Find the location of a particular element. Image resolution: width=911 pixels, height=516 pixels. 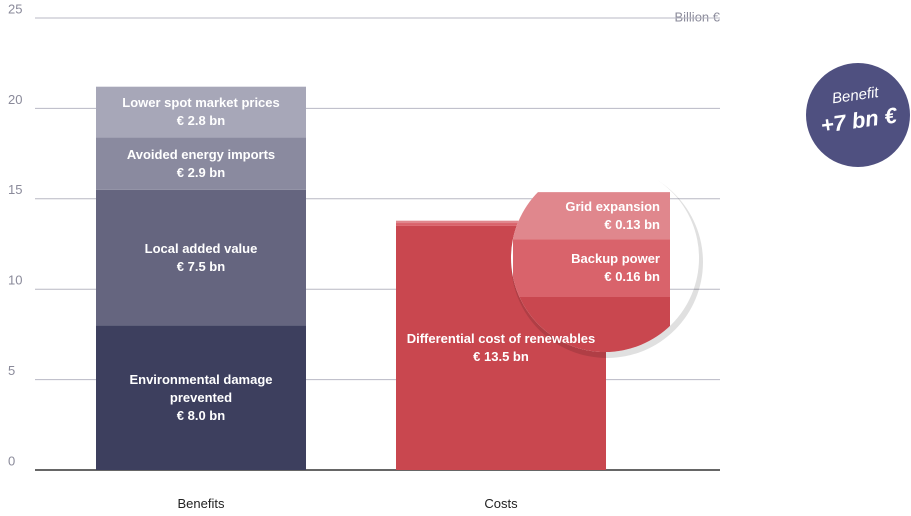

value-label: € 0.13 bn is located at coordinates (632, 224).